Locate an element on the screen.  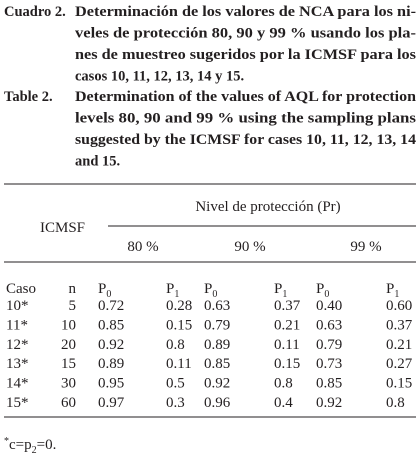
footnote: *c=p2=0. is located at coordinates (30, 446).